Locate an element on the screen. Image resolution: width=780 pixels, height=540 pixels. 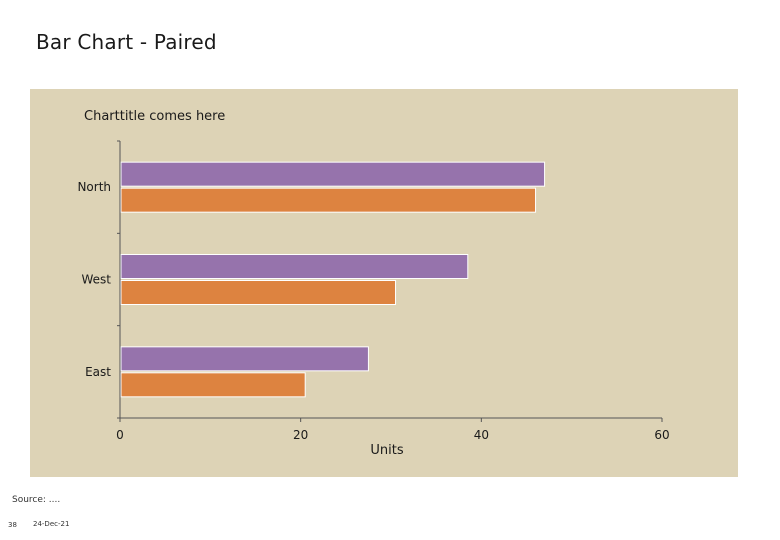
category-label-west: West is located at coordinates (96, 280).